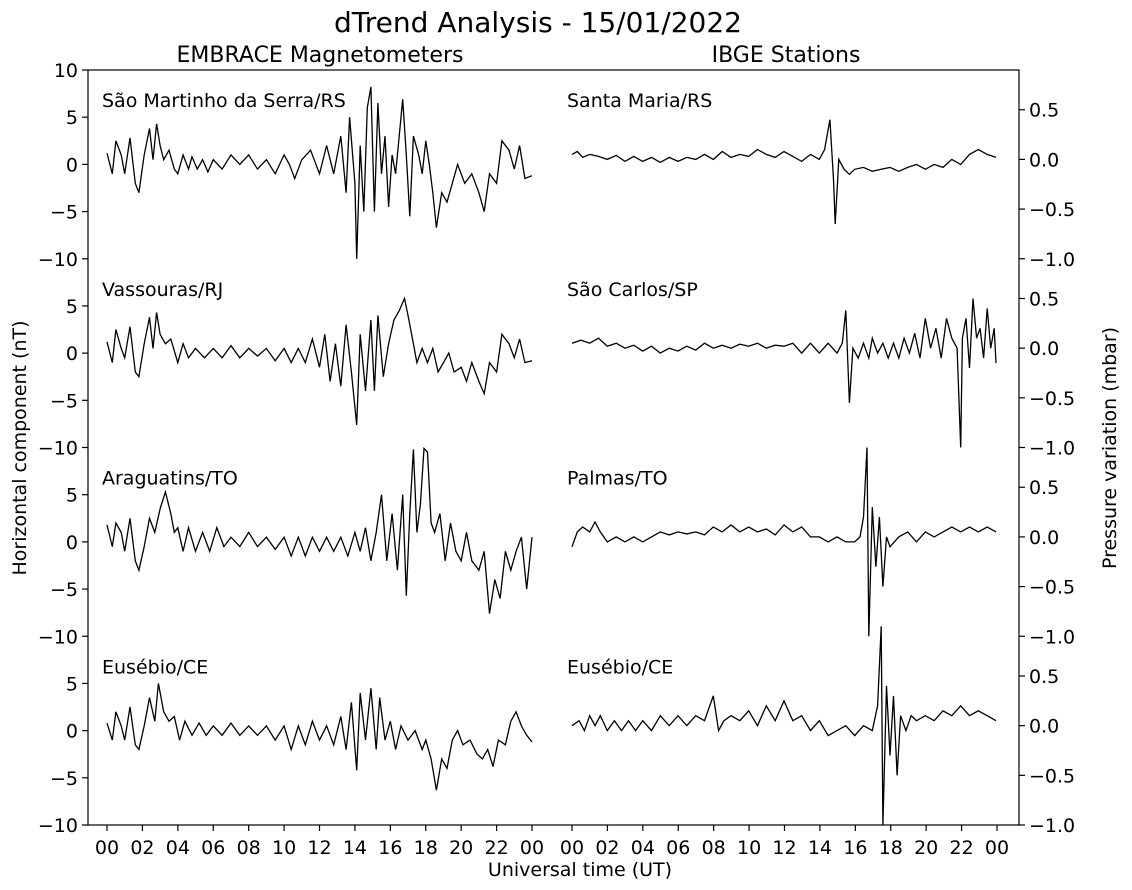  I want to click on right-y-axis-label: Pressure variation (mbar), so click(1110, 448).